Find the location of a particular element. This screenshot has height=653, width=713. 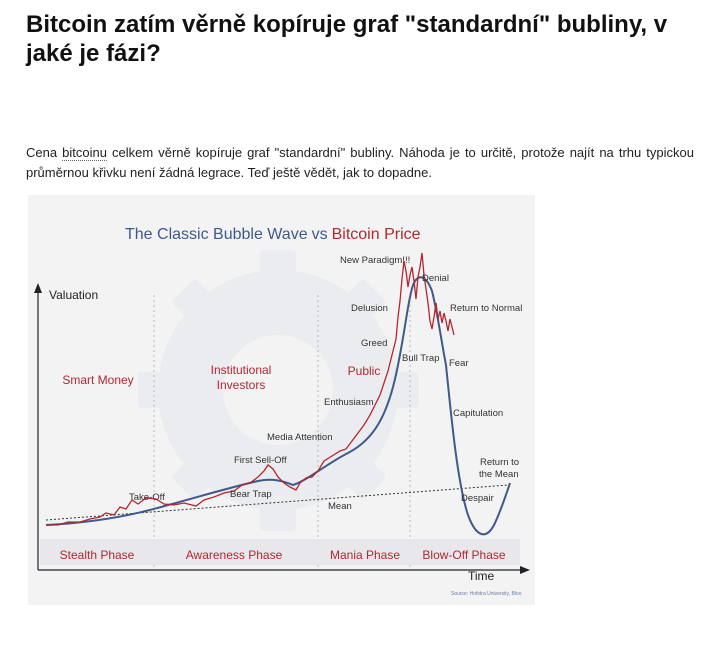

annot-media-attention: Media Attention is located at coordinates (300, 437).